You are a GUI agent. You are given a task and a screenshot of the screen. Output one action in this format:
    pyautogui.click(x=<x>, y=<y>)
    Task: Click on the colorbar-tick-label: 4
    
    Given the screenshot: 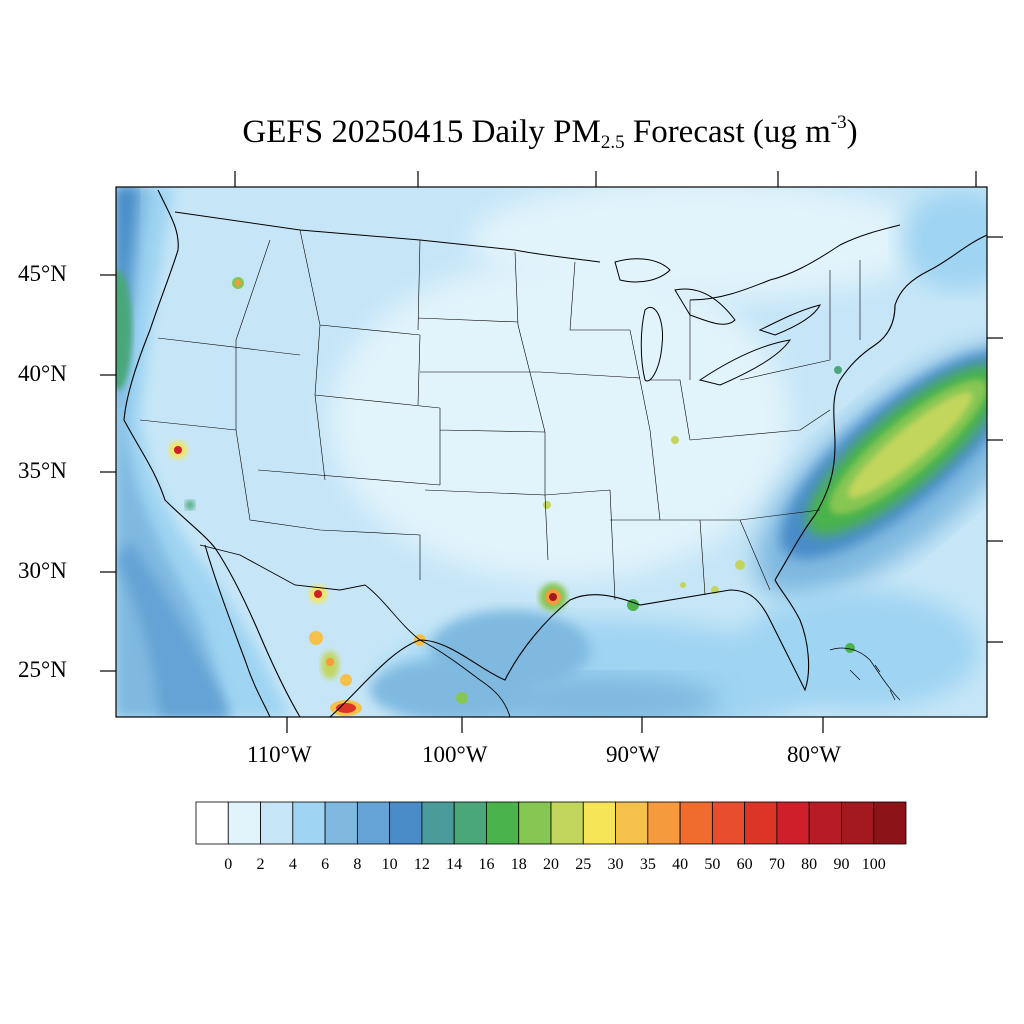 What is the action you would take?
    pyautogui.click(x=292, y=864)
    